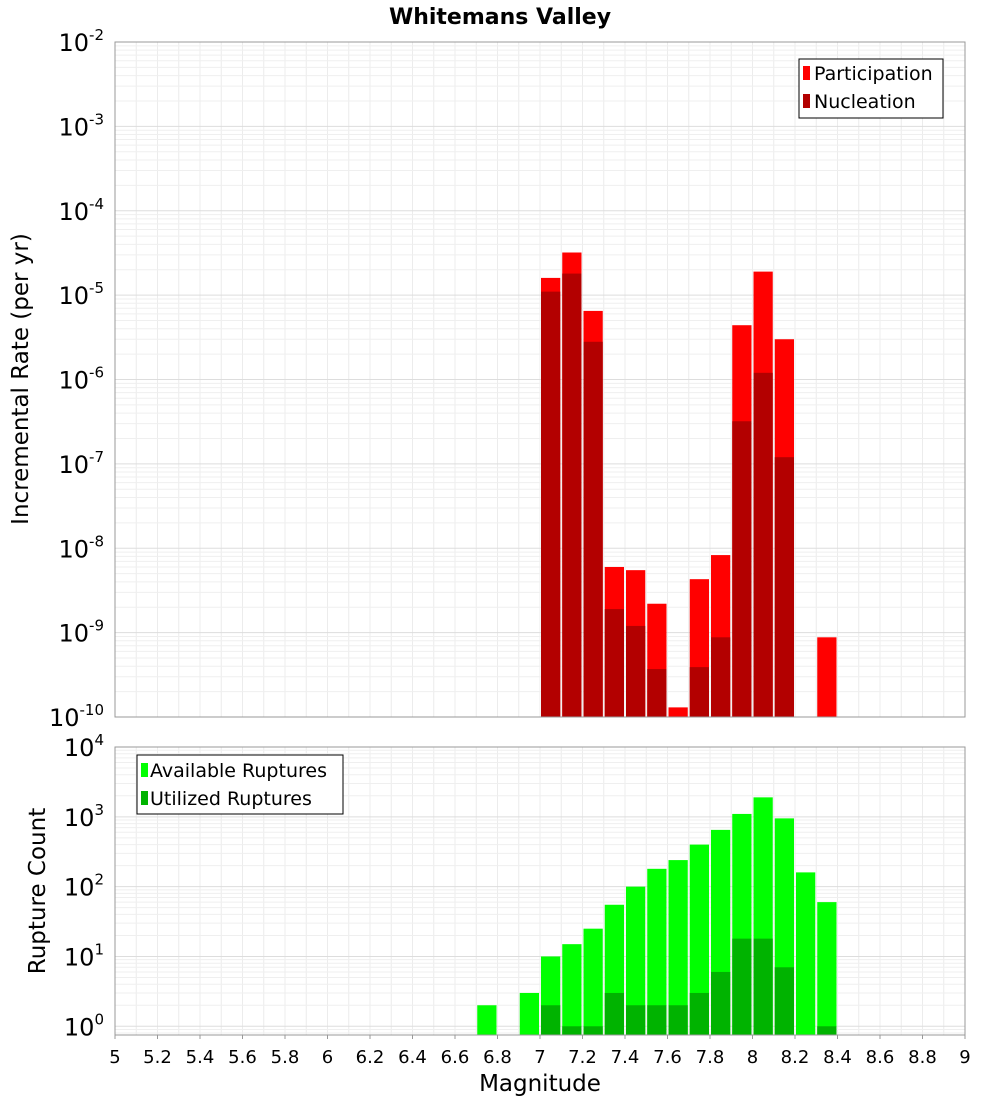 This screenshot has height=1100, width=1000. I want to click on top-plot-bars, so click(689, 484).